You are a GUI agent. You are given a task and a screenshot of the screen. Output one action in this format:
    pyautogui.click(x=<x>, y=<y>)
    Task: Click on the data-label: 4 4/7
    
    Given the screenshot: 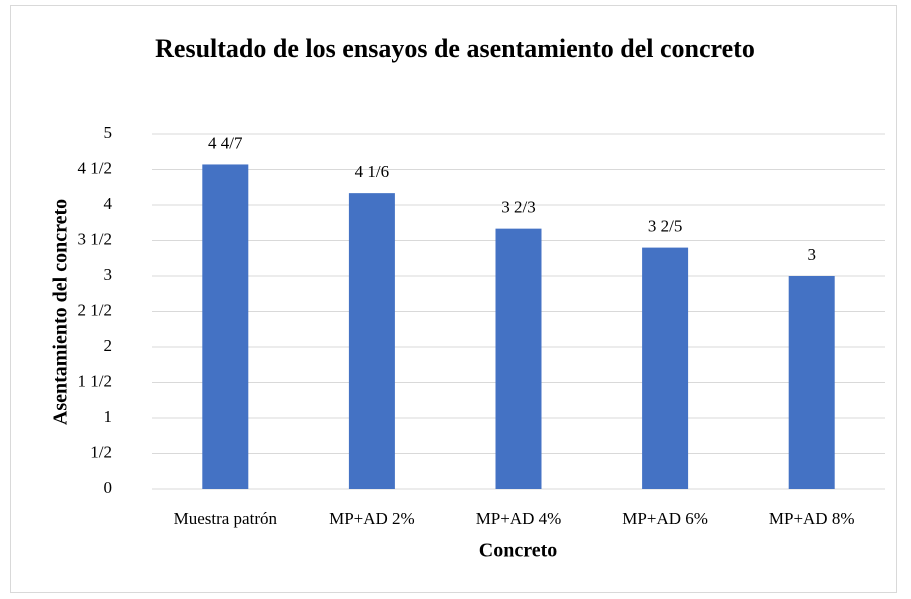 What is the action you would take?
    pyautogui.click(x=225, y=142)
    